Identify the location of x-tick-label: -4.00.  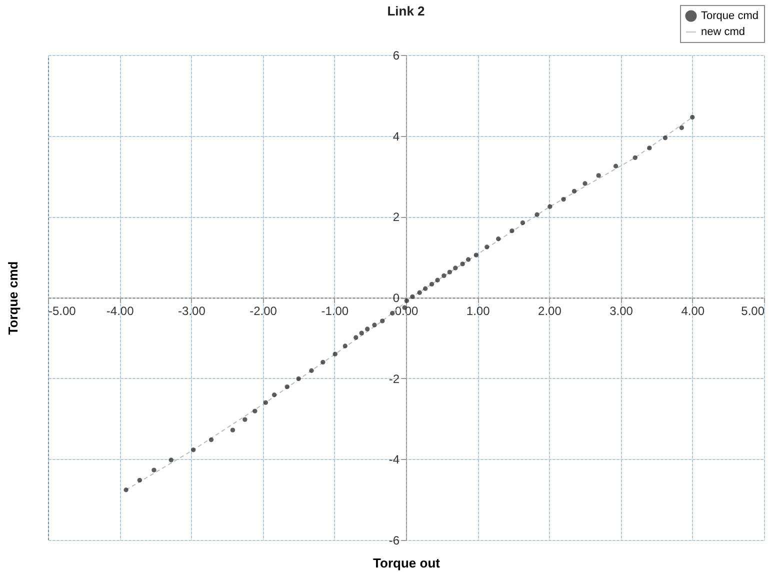
(120, 311).